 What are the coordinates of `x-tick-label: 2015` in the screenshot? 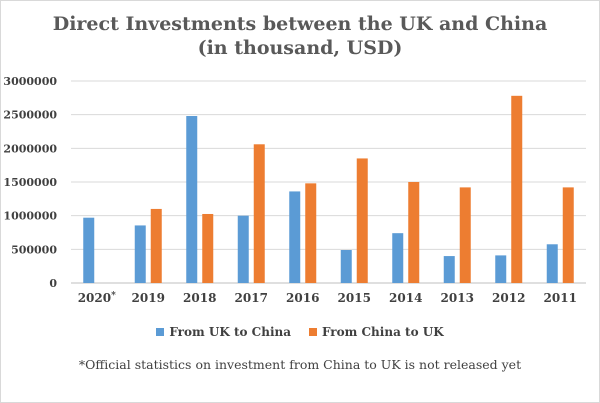 It's located at (354, 298).